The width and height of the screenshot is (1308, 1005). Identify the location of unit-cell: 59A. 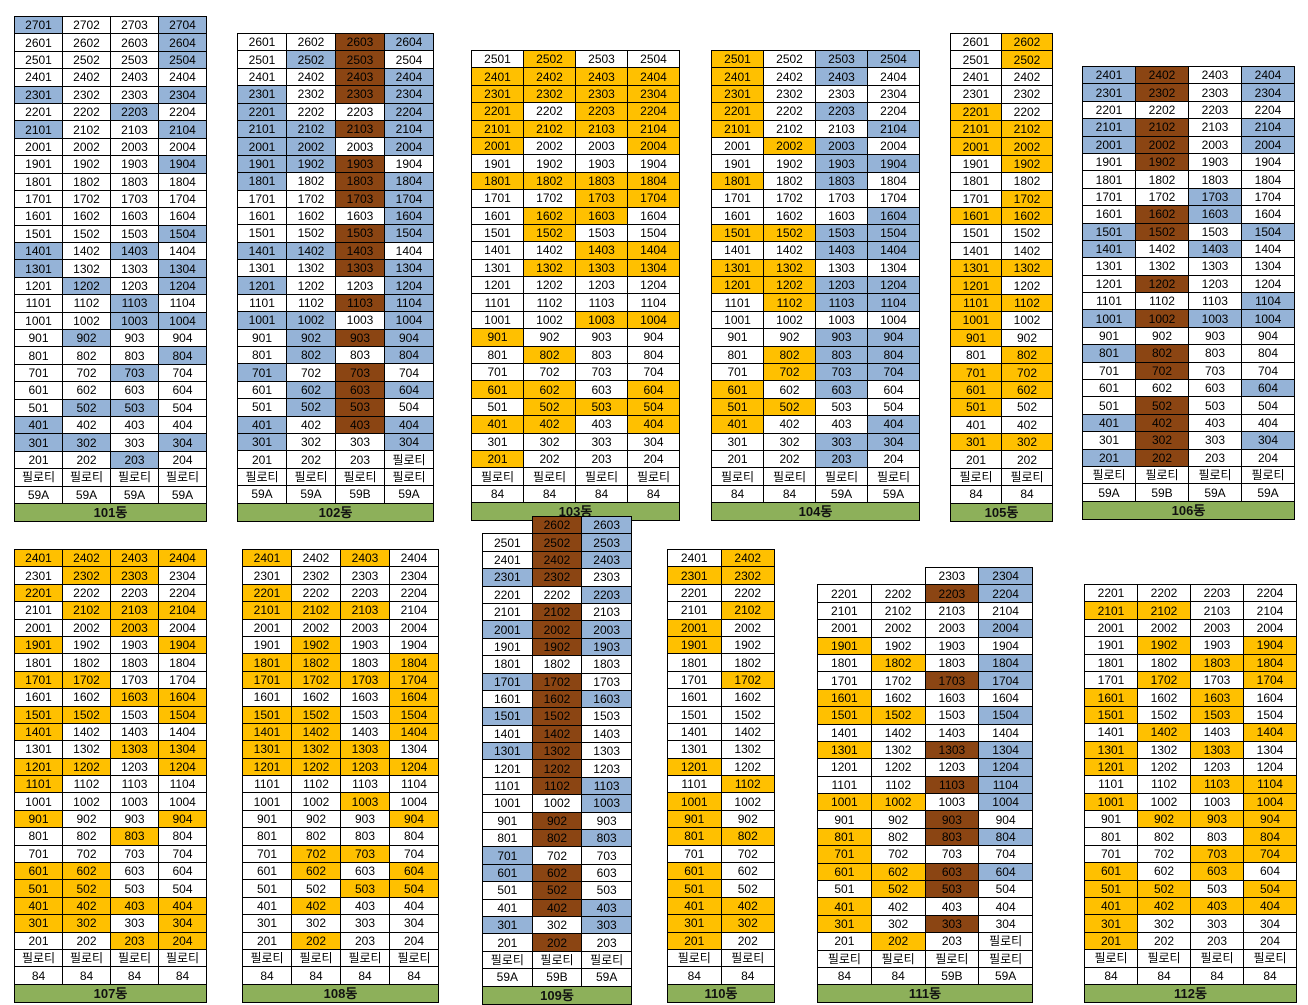
(893, 494).